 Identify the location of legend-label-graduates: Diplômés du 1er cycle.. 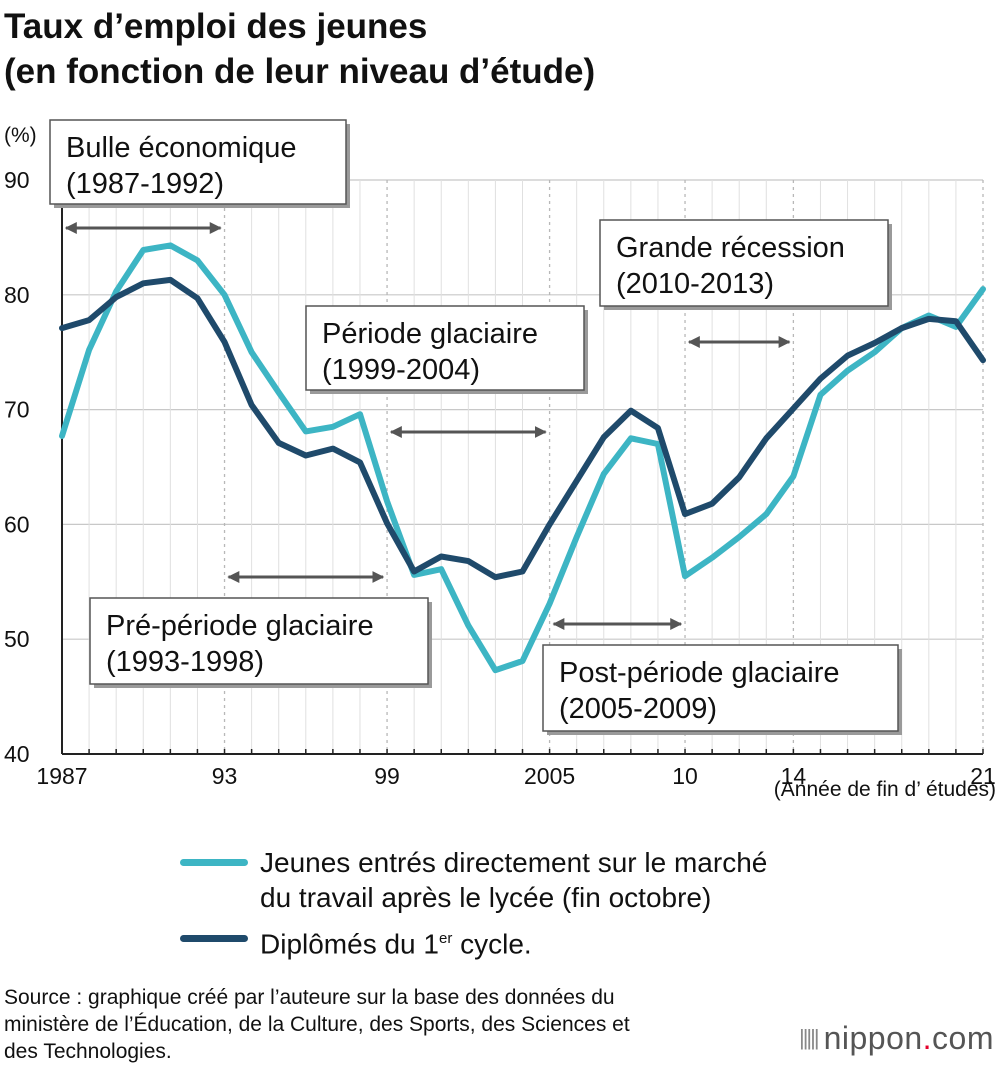
(570, 941).